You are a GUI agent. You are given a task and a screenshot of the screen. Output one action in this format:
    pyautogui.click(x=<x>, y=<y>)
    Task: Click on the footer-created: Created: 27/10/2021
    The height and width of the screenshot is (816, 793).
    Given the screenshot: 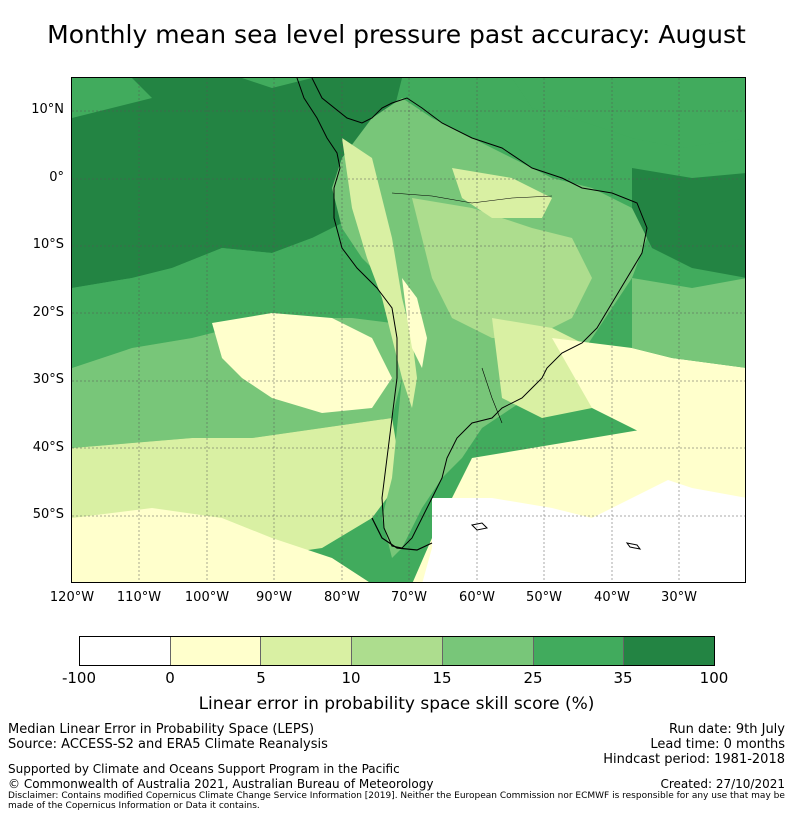 What is the action you would take?
    pyautogui.click(x=722, y=784)
    